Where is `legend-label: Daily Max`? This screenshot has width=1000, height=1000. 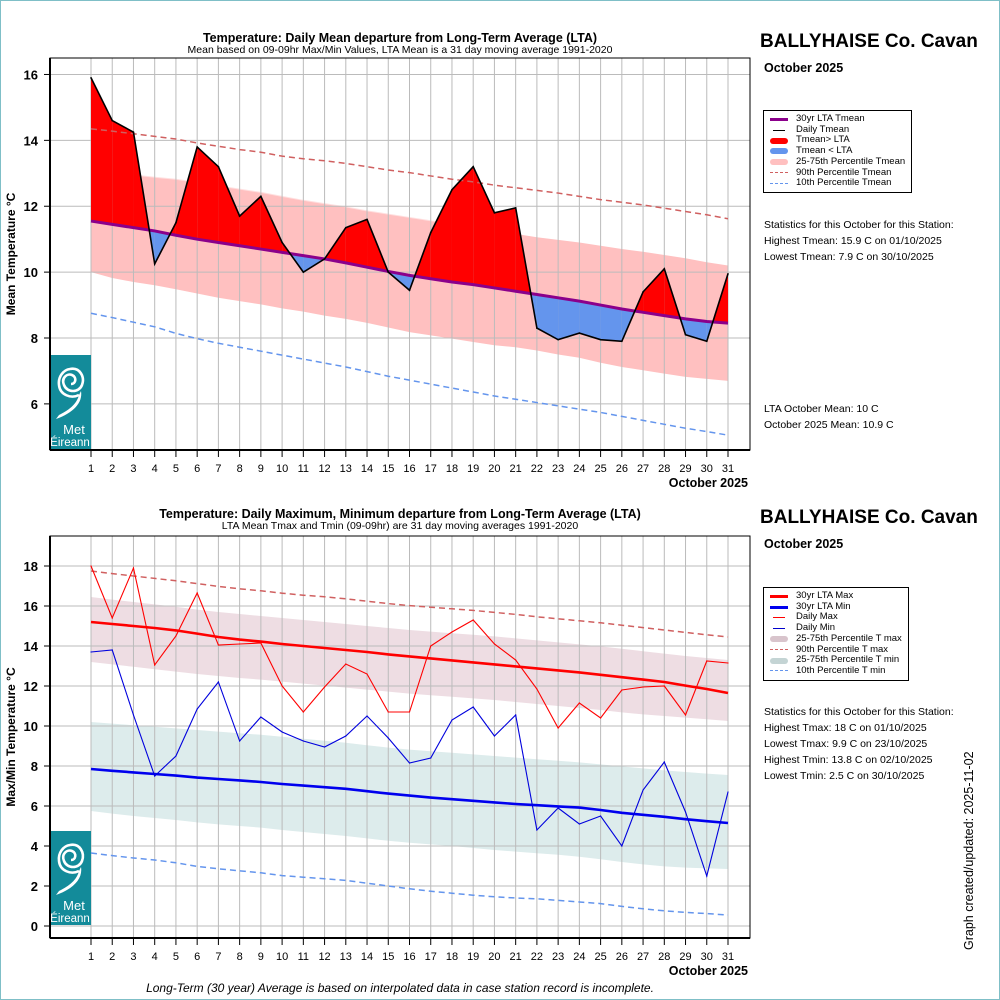
legend-label: Daily Max is located at coordinates (817, 617).